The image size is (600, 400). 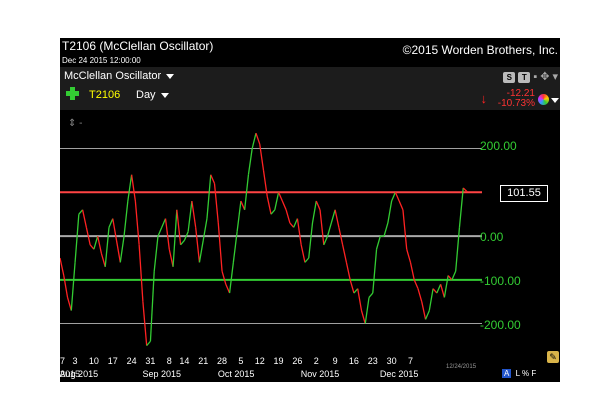 What do you see at coordinates (534, 373) in the screenshot?
I see `scale-fixed-button: F` at bounding box center [534, 373].